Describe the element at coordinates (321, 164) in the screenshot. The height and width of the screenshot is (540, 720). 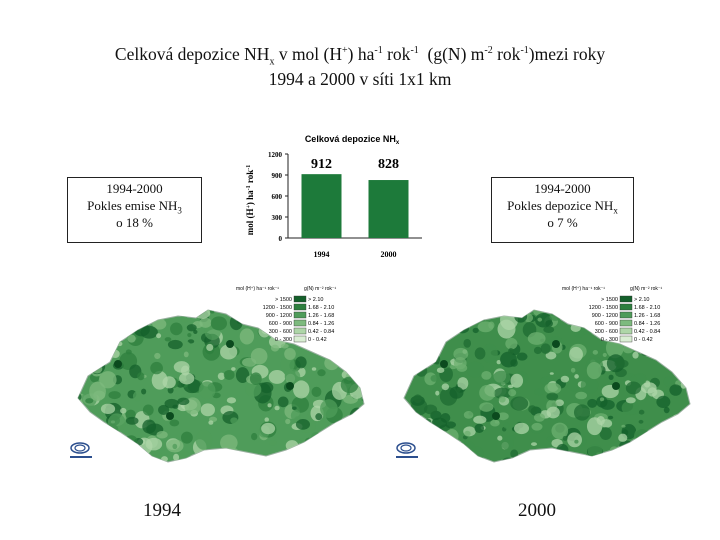
I see `chart-data-label: 912` at that location.